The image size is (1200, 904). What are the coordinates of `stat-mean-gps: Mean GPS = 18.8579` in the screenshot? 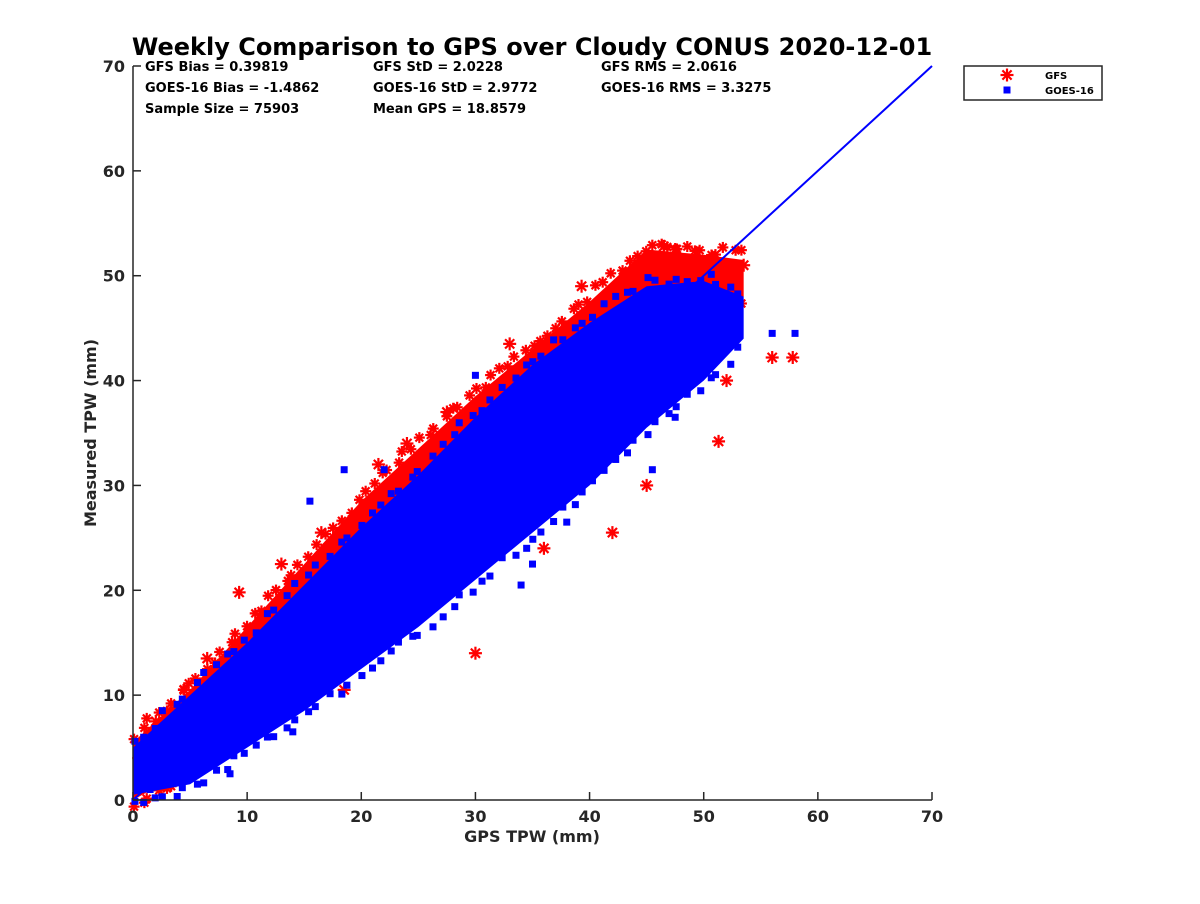 It's located at (449, 109).